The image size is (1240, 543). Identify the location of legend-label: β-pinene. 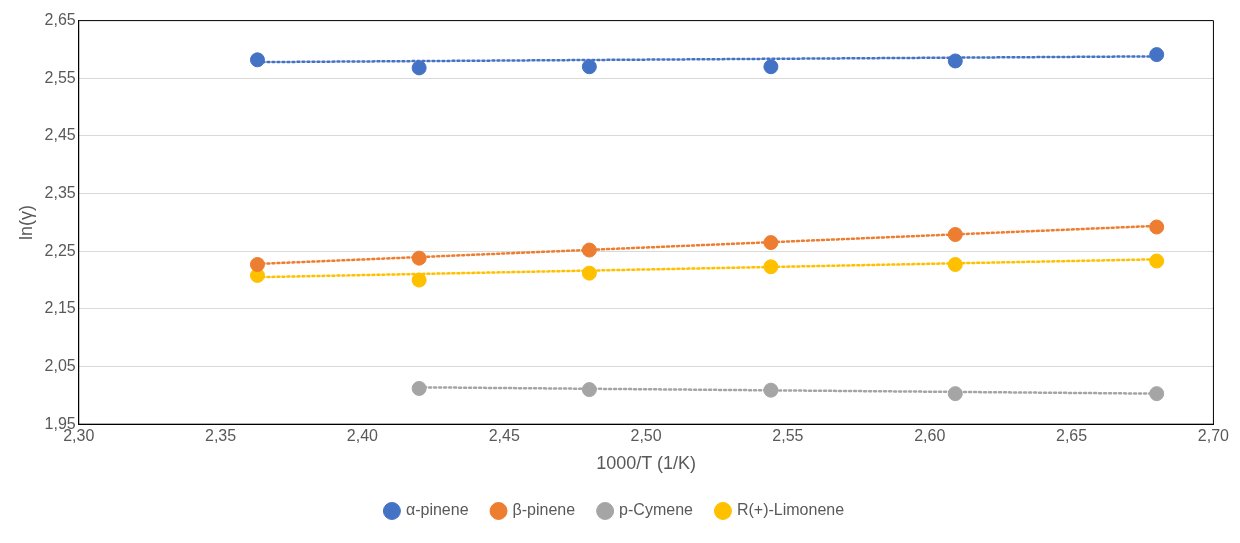
(544, 510).